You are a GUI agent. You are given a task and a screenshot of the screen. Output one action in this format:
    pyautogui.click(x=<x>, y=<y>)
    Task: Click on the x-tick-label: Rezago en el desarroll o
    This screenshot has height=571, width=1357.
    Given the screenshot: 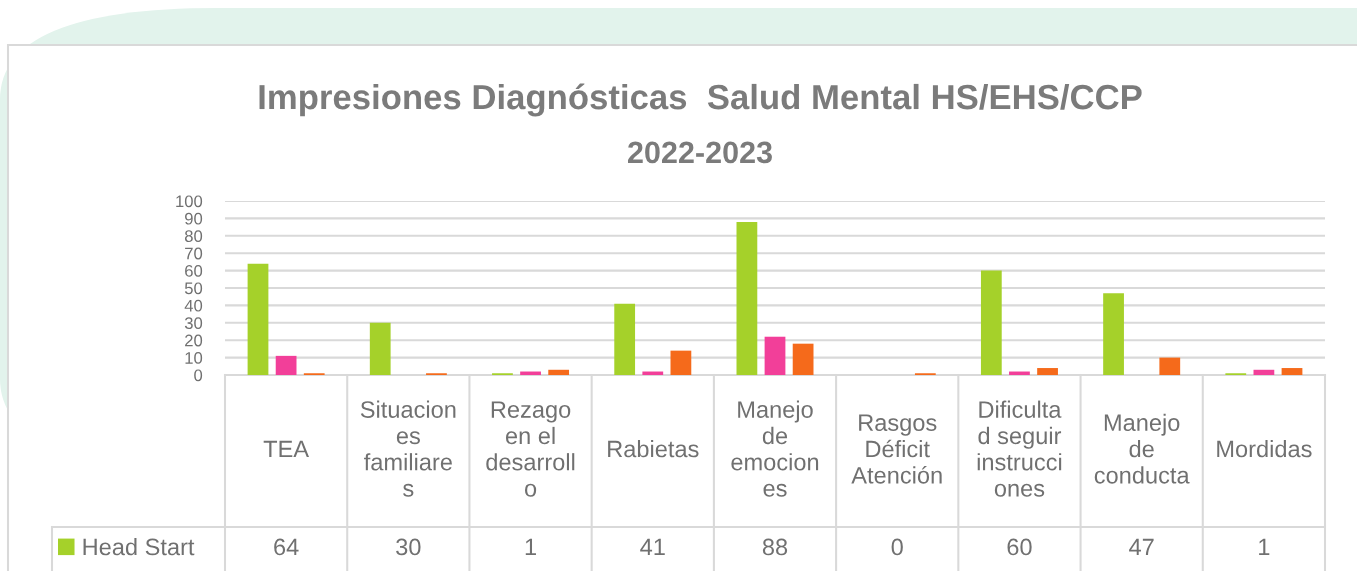 What is the action you would take?
    pyautogui.click(x=530, y=449)
    